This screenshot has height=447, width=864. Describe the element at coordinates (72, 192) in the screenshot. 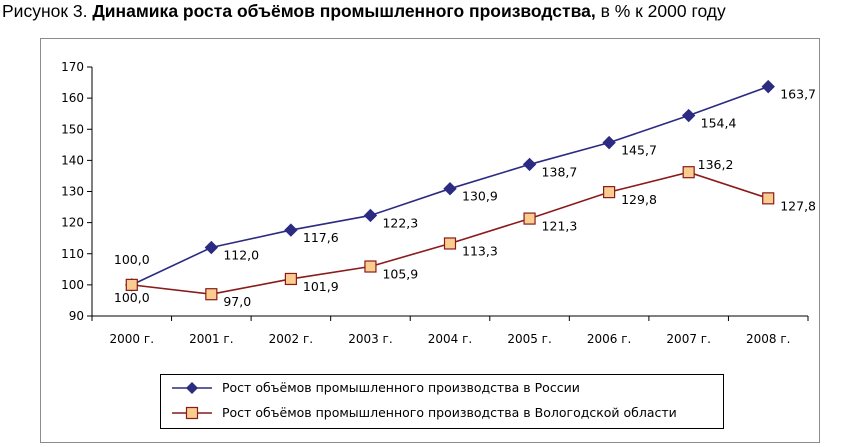

I see `y-tick-label: 130` at that location.